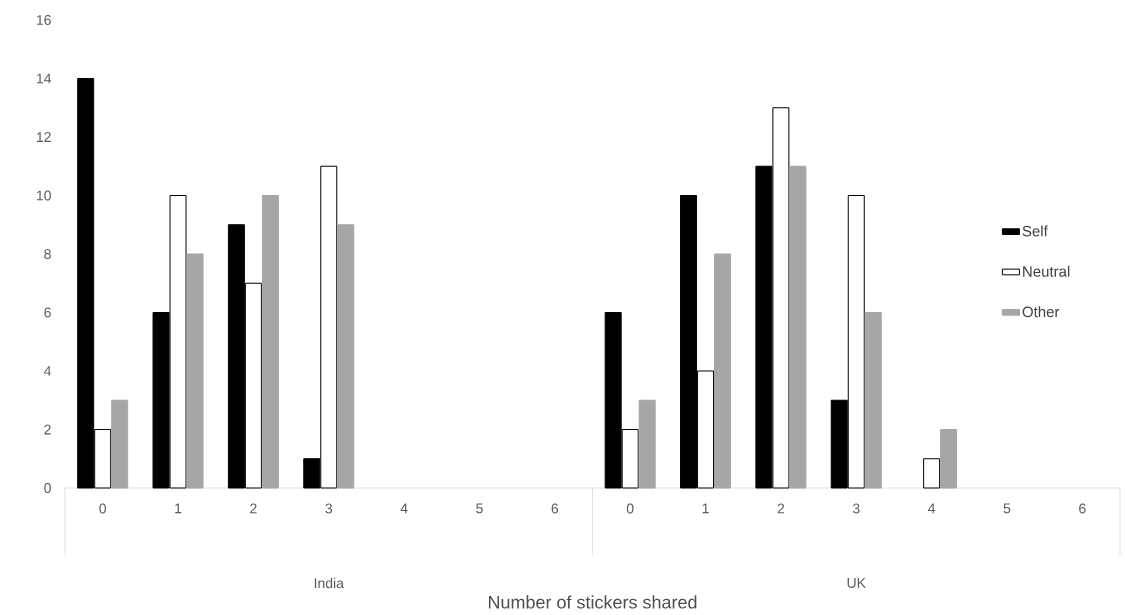  I want to click on legend-label: Neutral, so click(1046, 271).